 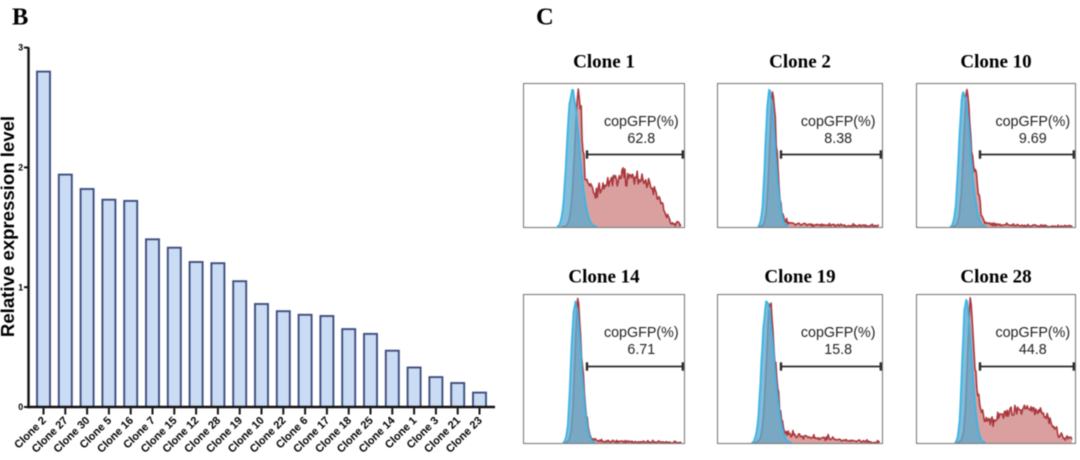 I want to click on svg-text: 0, so click(x=20, y=407).